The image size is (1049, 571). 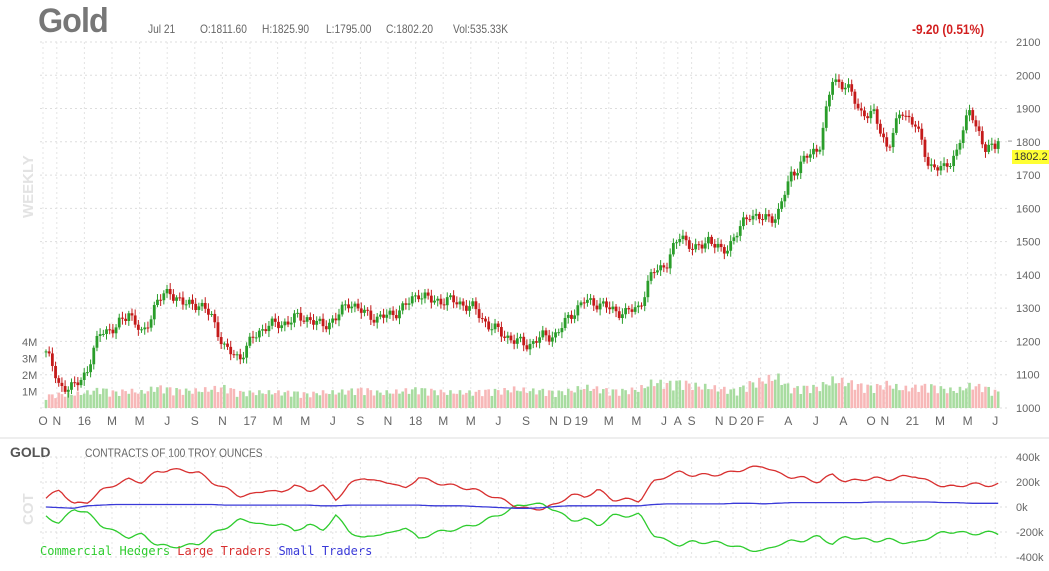 What do you see at coordinates (788, 421) in the screenshot?
I see `time-tick-label: A` at bounding box center [788, 421].